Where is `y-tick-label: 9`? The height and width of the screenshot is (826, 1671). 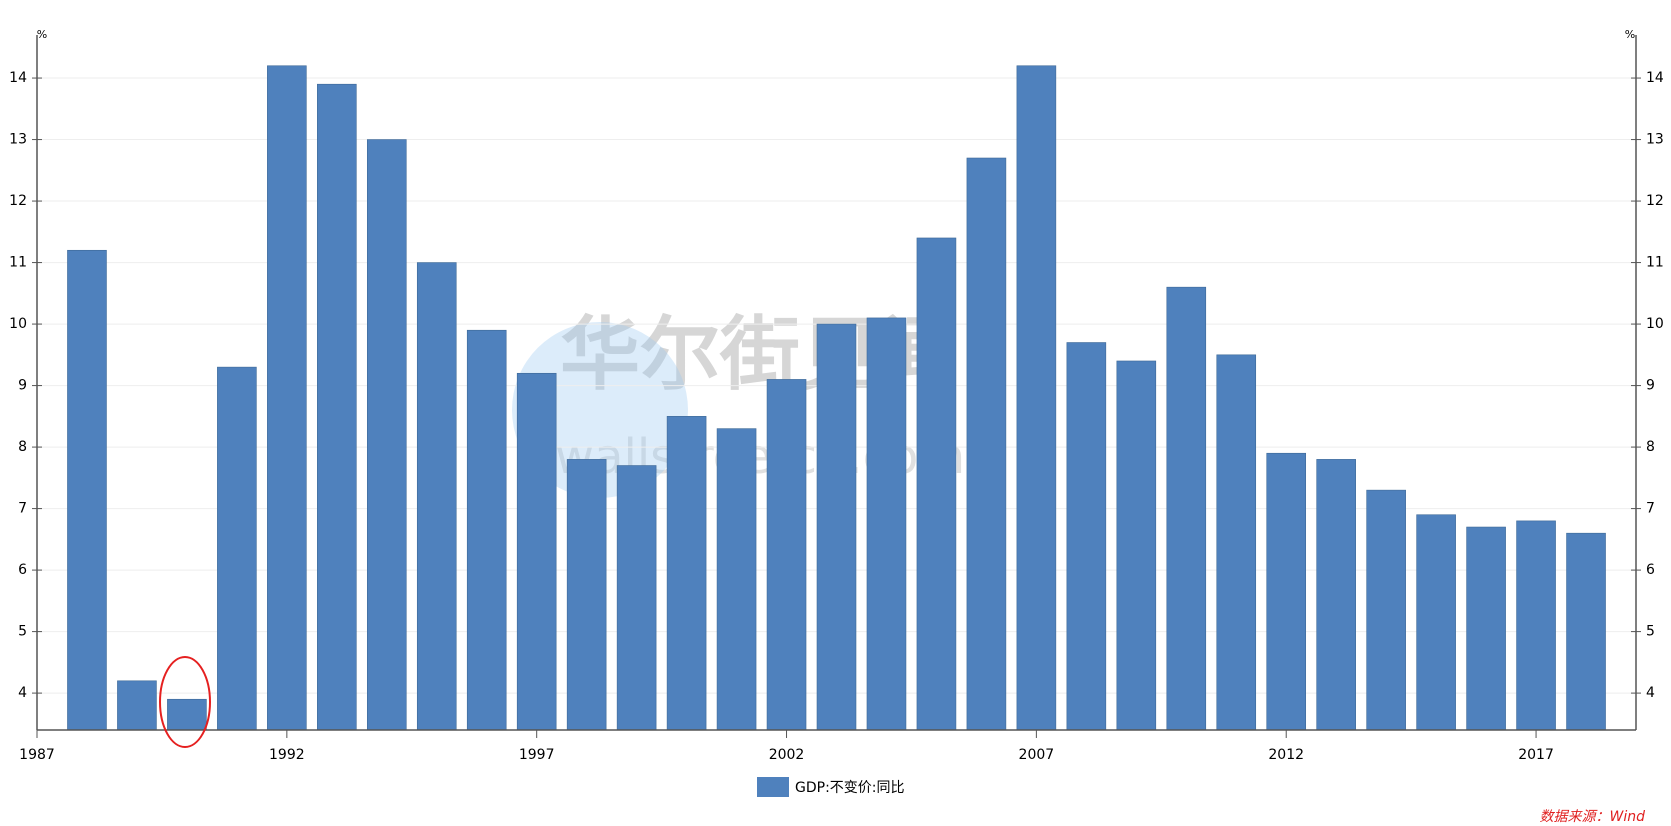 y-tick-label: 9 is located at coordinates (22, 386).